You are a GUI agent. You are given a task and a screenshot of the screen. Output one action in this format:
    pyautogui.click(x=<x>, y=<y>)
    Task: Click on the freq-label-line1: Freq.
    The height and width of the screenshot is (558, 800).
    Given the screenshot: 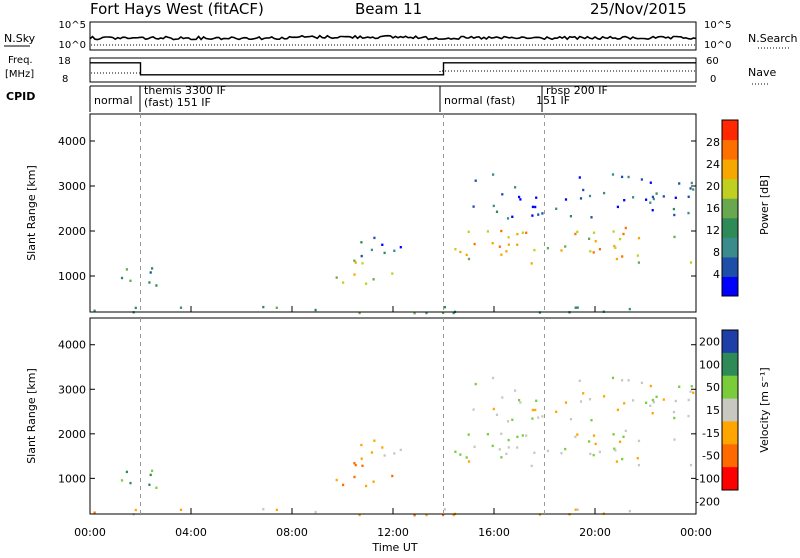 What is the action you would take?
    pyautogui.click(x=20, y=60)
    